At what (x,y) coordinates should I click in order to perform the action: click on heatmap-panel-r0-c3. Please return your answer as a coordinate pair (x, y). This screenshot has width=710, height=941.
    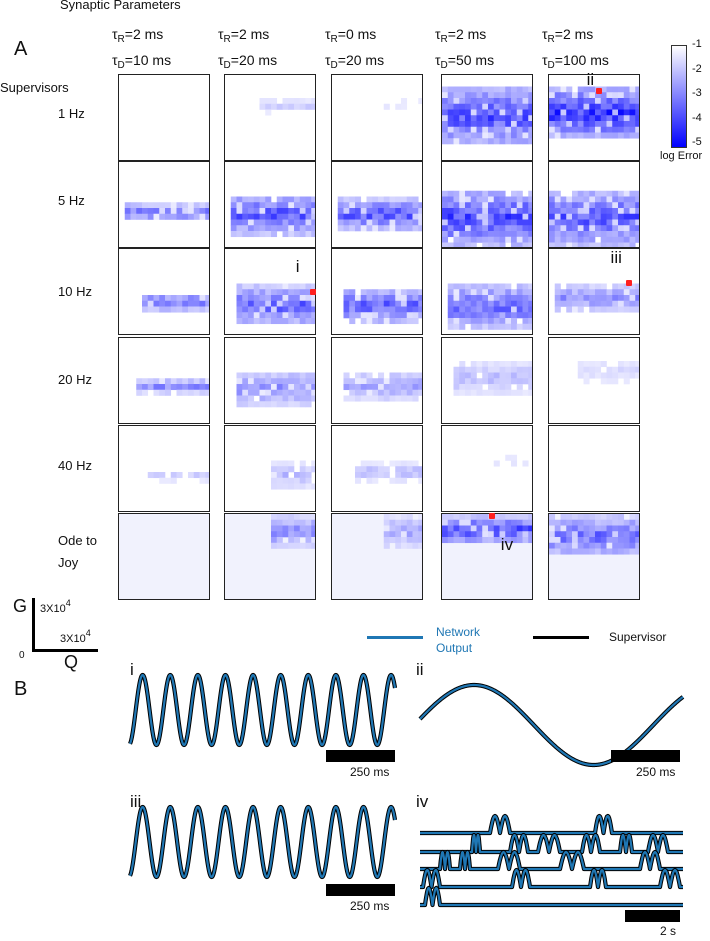
    Looking at the image, I should click on (487, 117).